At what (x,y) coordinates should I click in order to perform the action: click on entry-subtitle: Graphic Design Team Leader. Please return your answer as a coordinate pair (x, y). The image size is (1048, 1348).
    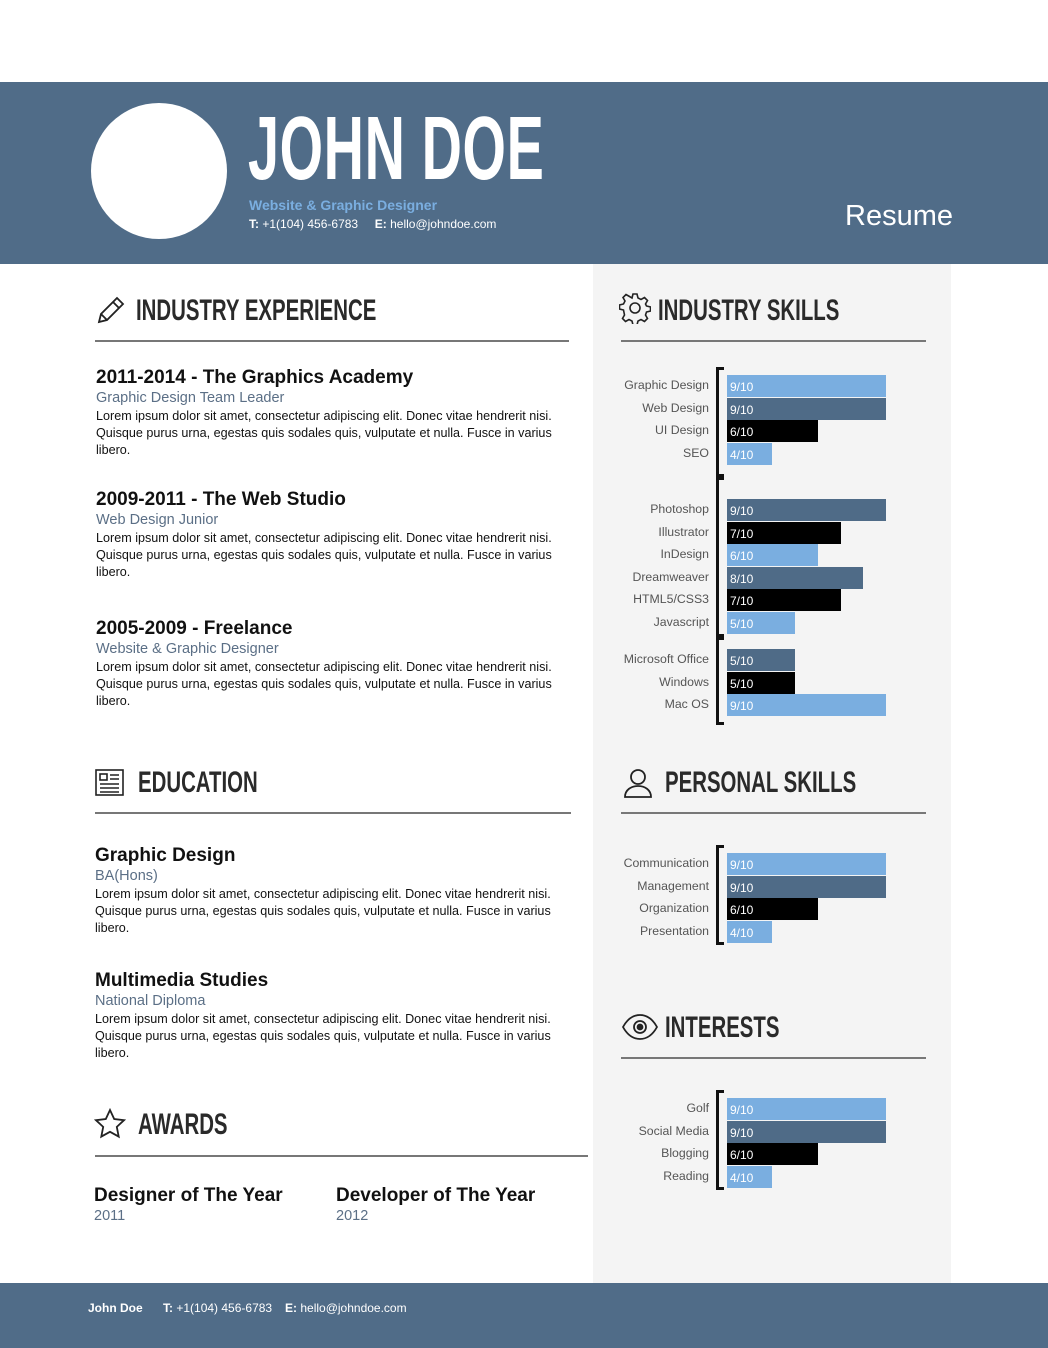
    Looking at the image, I should click on (190, 398).